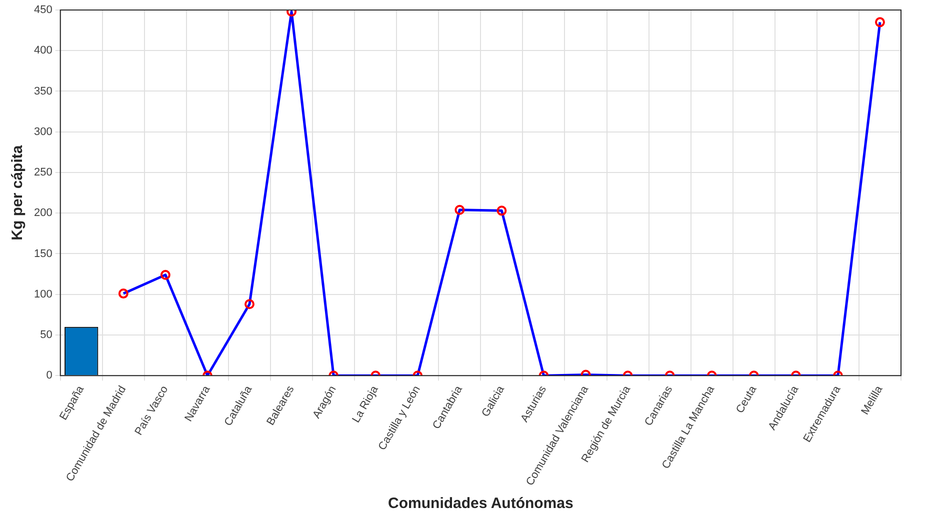 The height and width of the screenshot is (517, 941). What do you see at coordinates (43, 91) in the screenshot?
I see `y-tick-label: 350` at bounding box center [43, 91].